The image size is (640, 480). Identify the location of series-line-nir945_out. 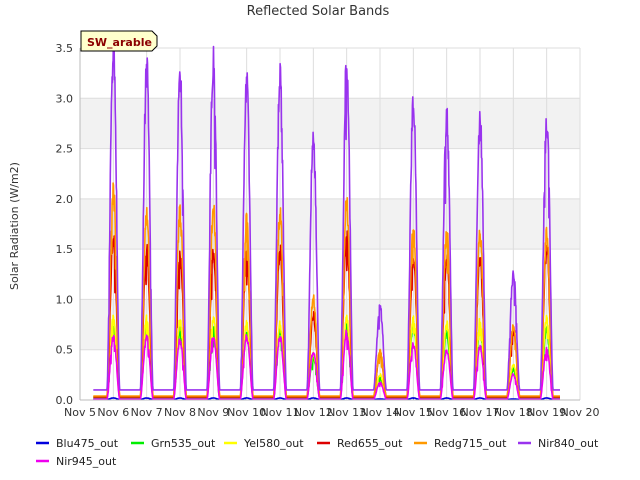
(326, 364).